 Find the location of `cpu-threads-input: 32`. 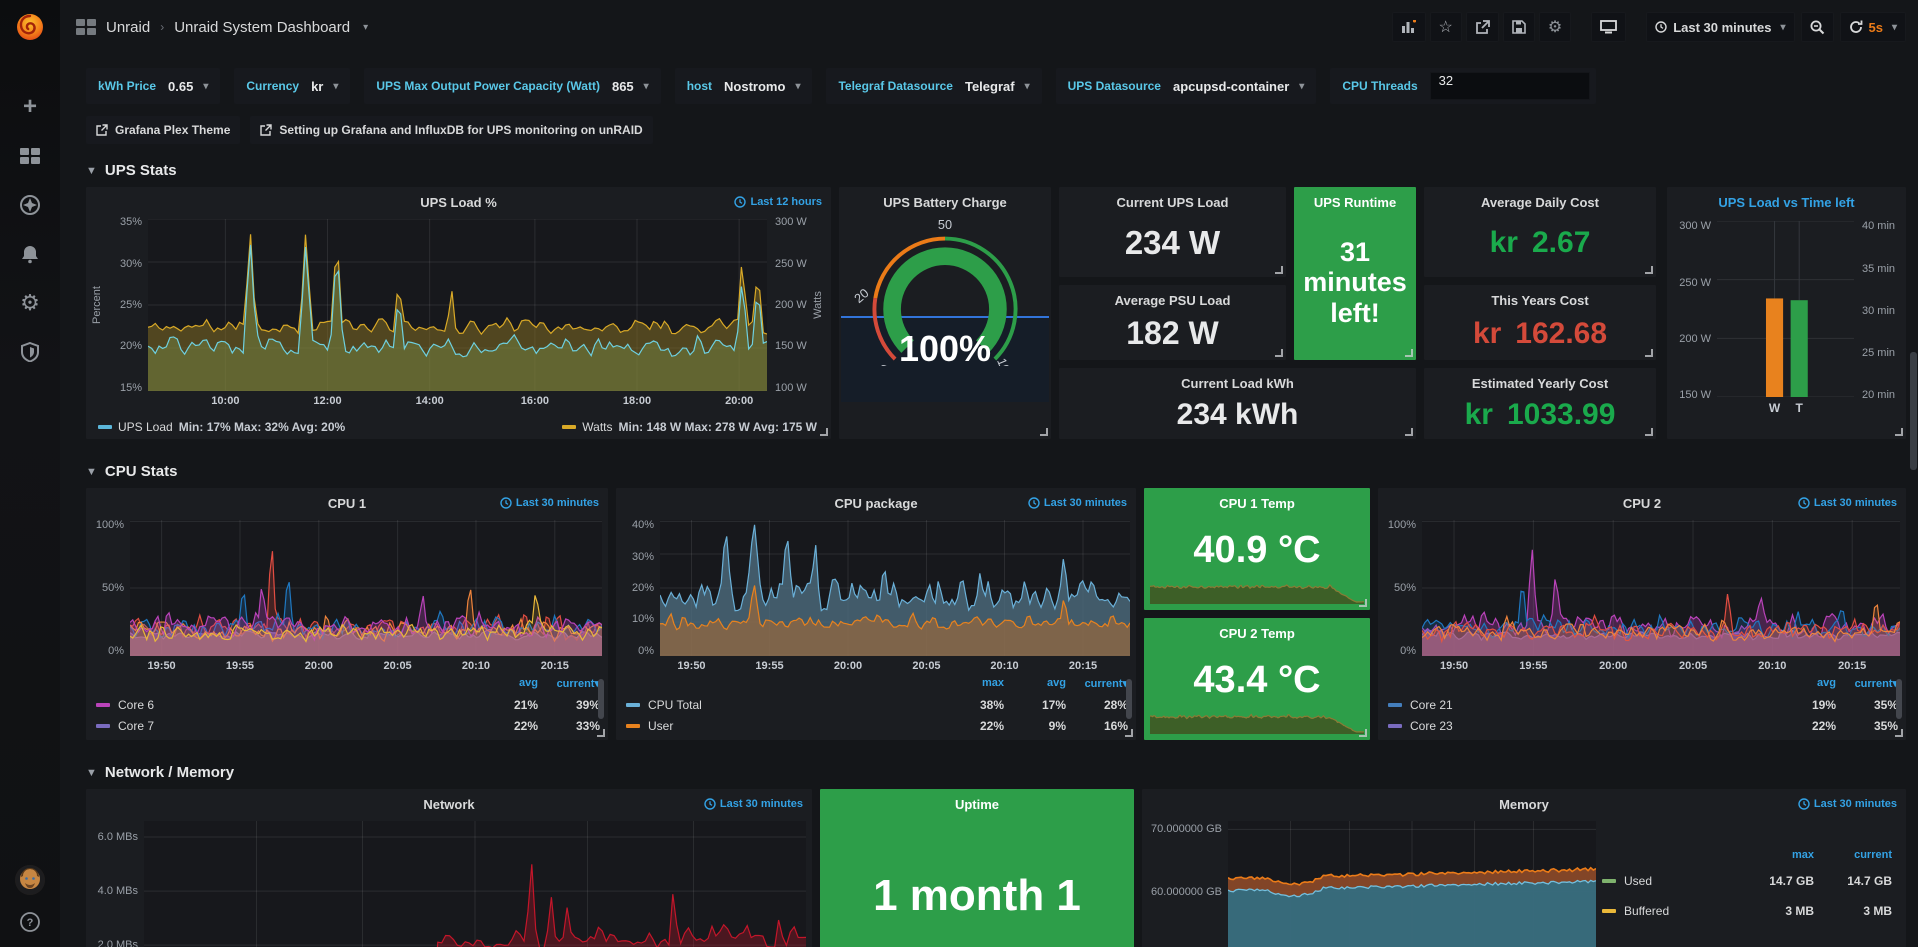

cpu-threads-input: 32 is located at coordinates (1509, 86).